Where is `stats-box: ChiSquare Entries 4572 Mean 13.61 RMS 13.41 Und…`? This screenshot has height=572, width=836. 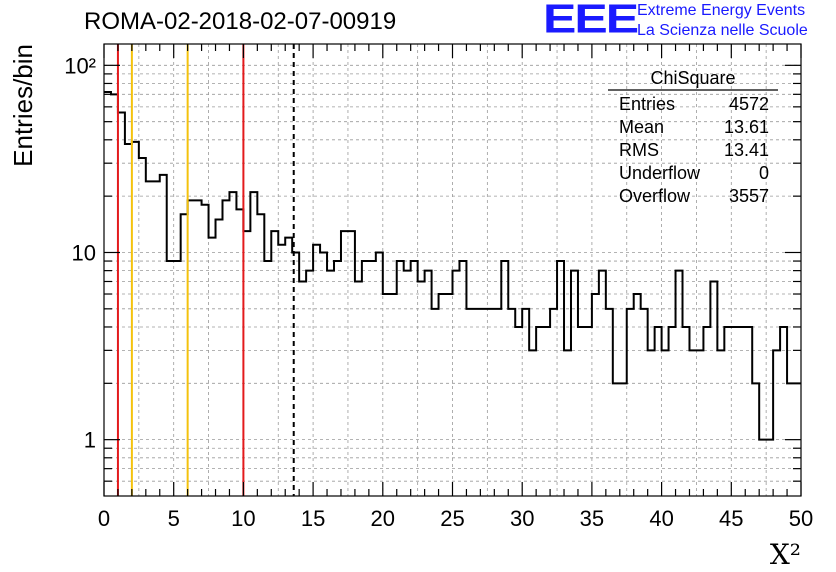 stats-box: ChiSquare Entries 4572 Mean 13.61 RMS 13.41 Und… is located at coordinates (693, 137).